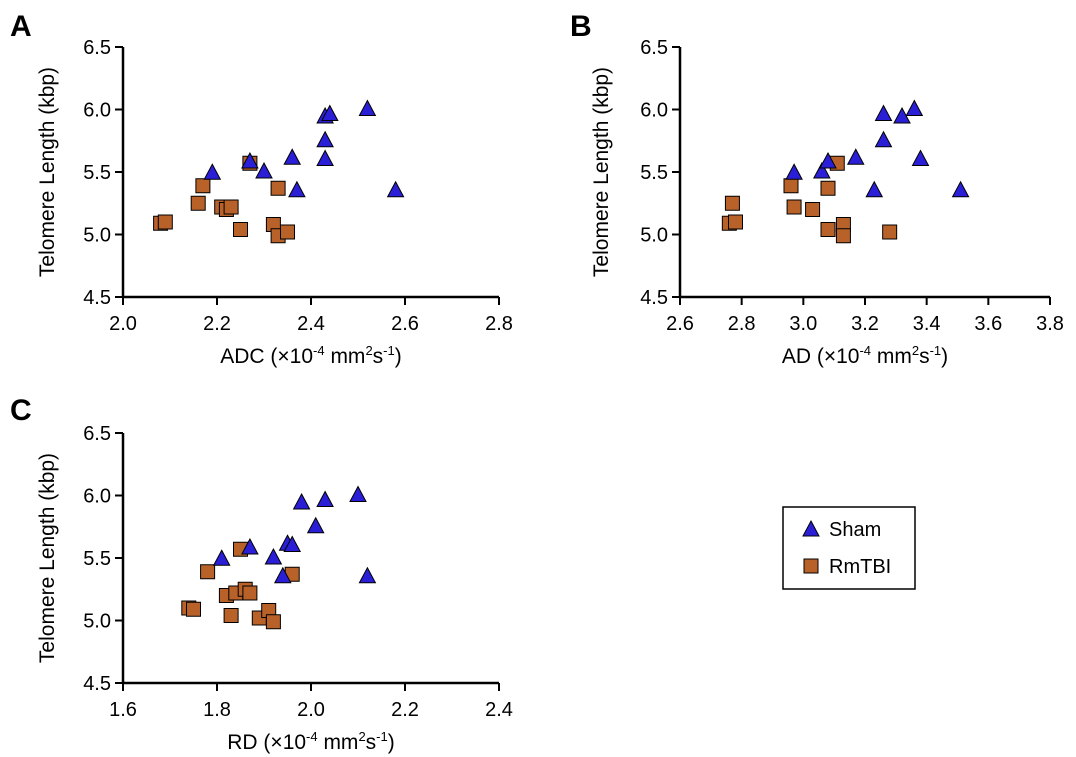  I want to click on legend-rmtbi-marker, so click(811, 566).